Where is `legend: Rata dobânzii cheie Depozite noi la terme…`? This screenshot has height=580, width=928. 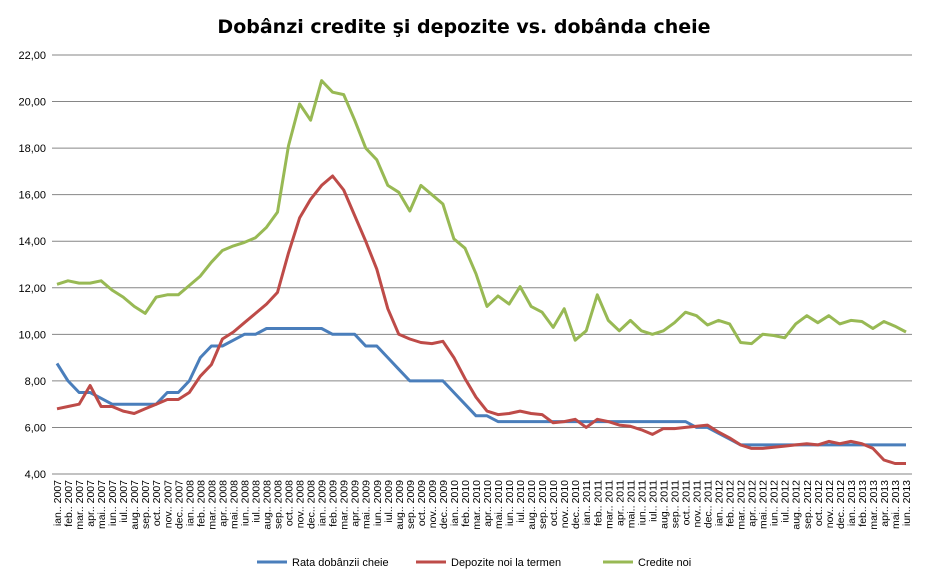
legend: Rata dobânzii cheie Depozite noi la terme… is located at coordinates (474, 563).